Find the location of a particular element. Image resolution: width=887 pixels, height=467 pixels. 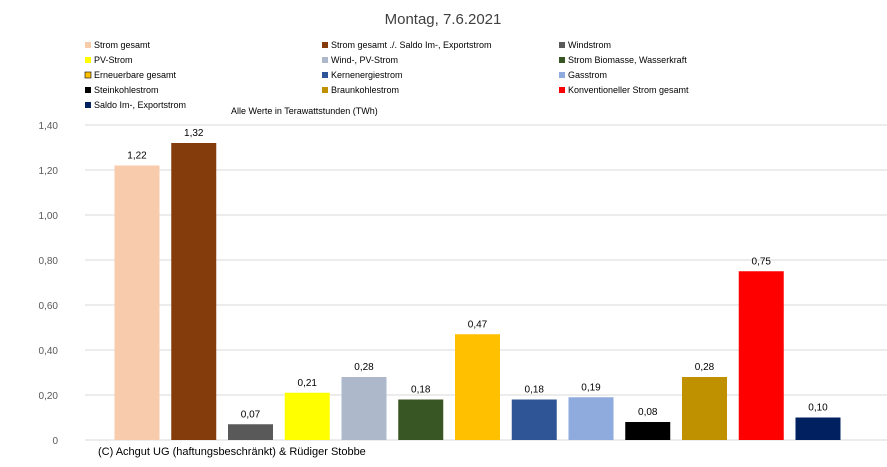

y-tick-label: 0,80 is located at coordinates (49, 261).